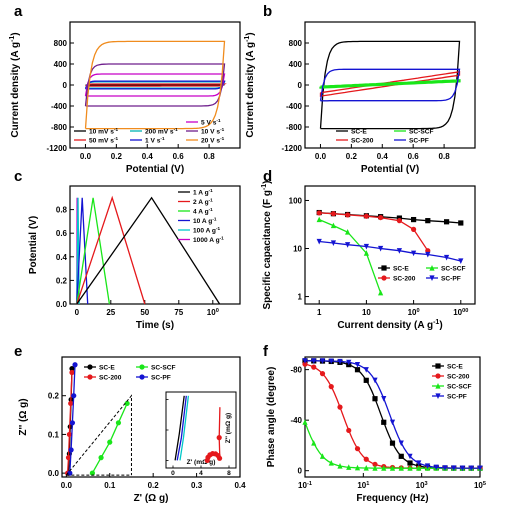 The image size is (516, 519). What do you see at coordinates (211, 122) in the screenshot?
I see `legend-a-4-label: 5 V s-1` at bounding box center [211, 122].